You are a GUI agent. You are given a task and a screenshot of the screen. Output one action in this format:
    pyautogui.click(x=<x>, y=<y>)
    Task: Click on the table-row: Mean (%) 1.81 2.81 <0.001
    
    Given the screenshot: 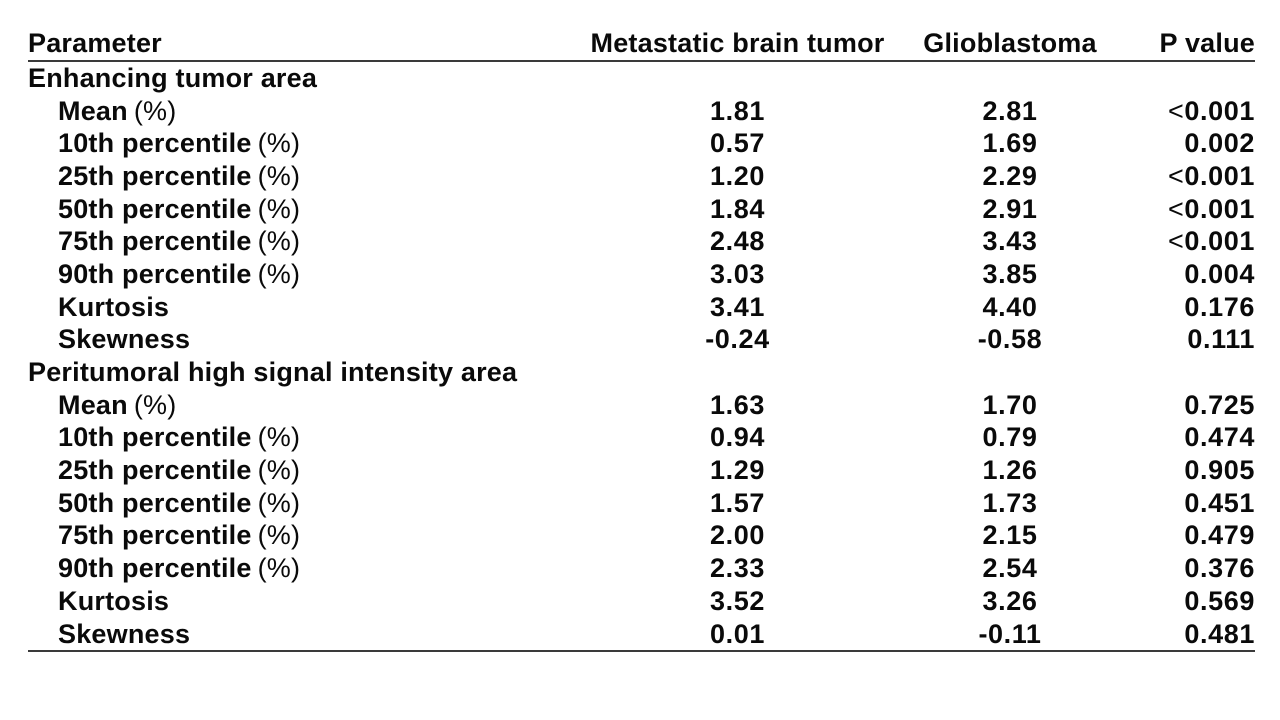 What is the action you would take?
    pyautogui.click(x=641, y=111)
    